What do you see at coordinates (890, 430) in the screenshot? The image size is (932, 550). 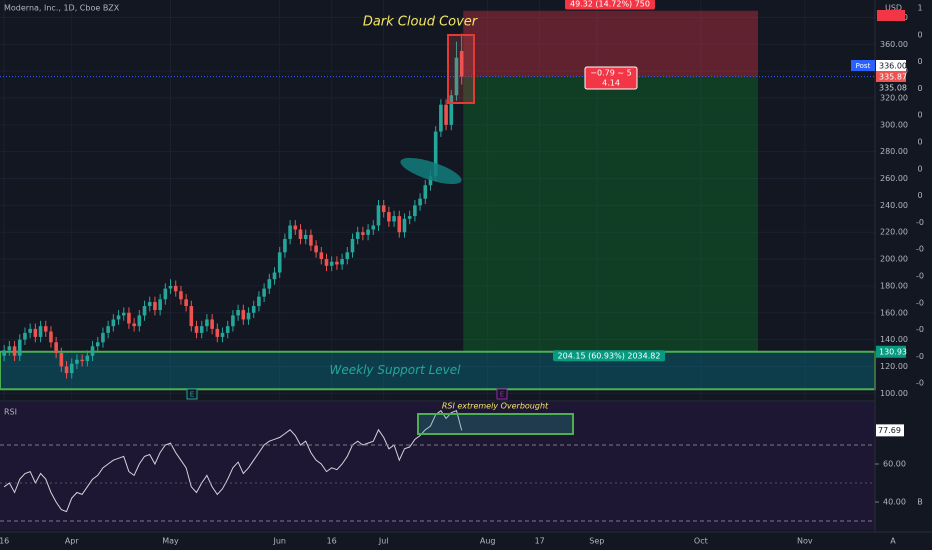 I see `rsi-tag` at bounding box center [890, 430].